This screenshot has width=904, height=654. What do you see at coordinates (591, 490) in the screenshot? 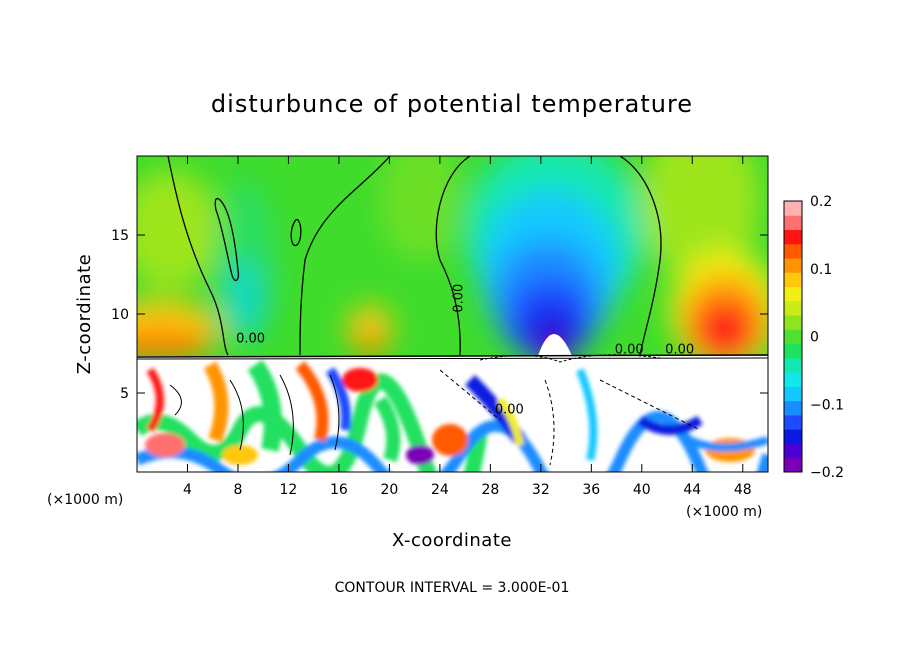
I see `x-tick-label: 36` at bounding box center [591, 490].